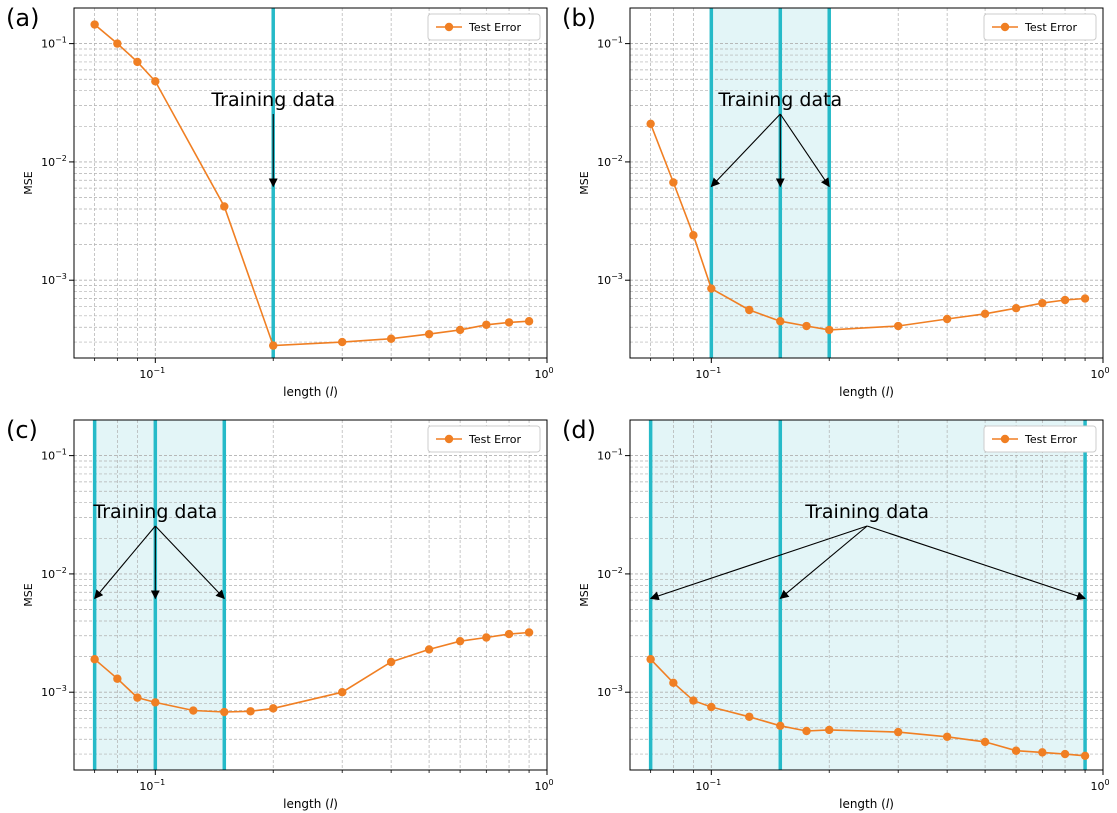  What do you see at coordinates (22, 430) in the screenshot?
I see `panel-label: (c)` at bounding box center [22, 430].